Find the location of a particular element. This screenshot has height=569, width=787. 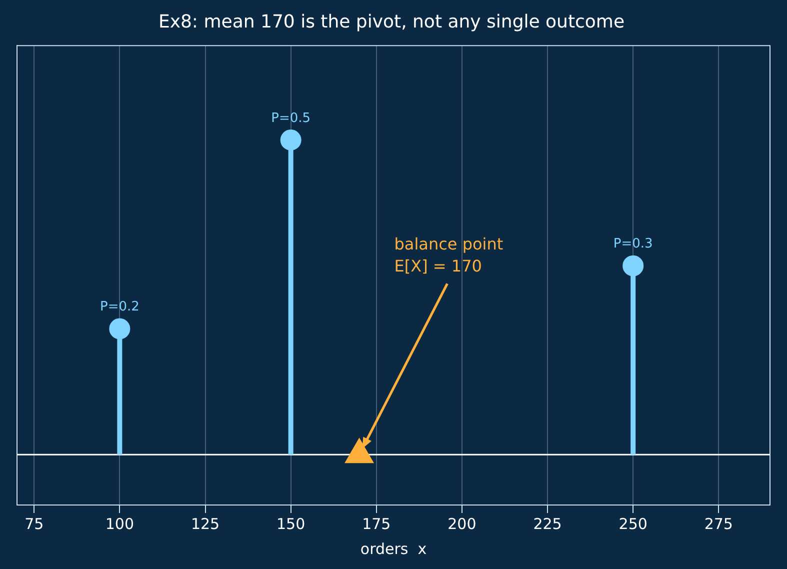

data-label: P=0.5 is located at coordinates (291, 118).